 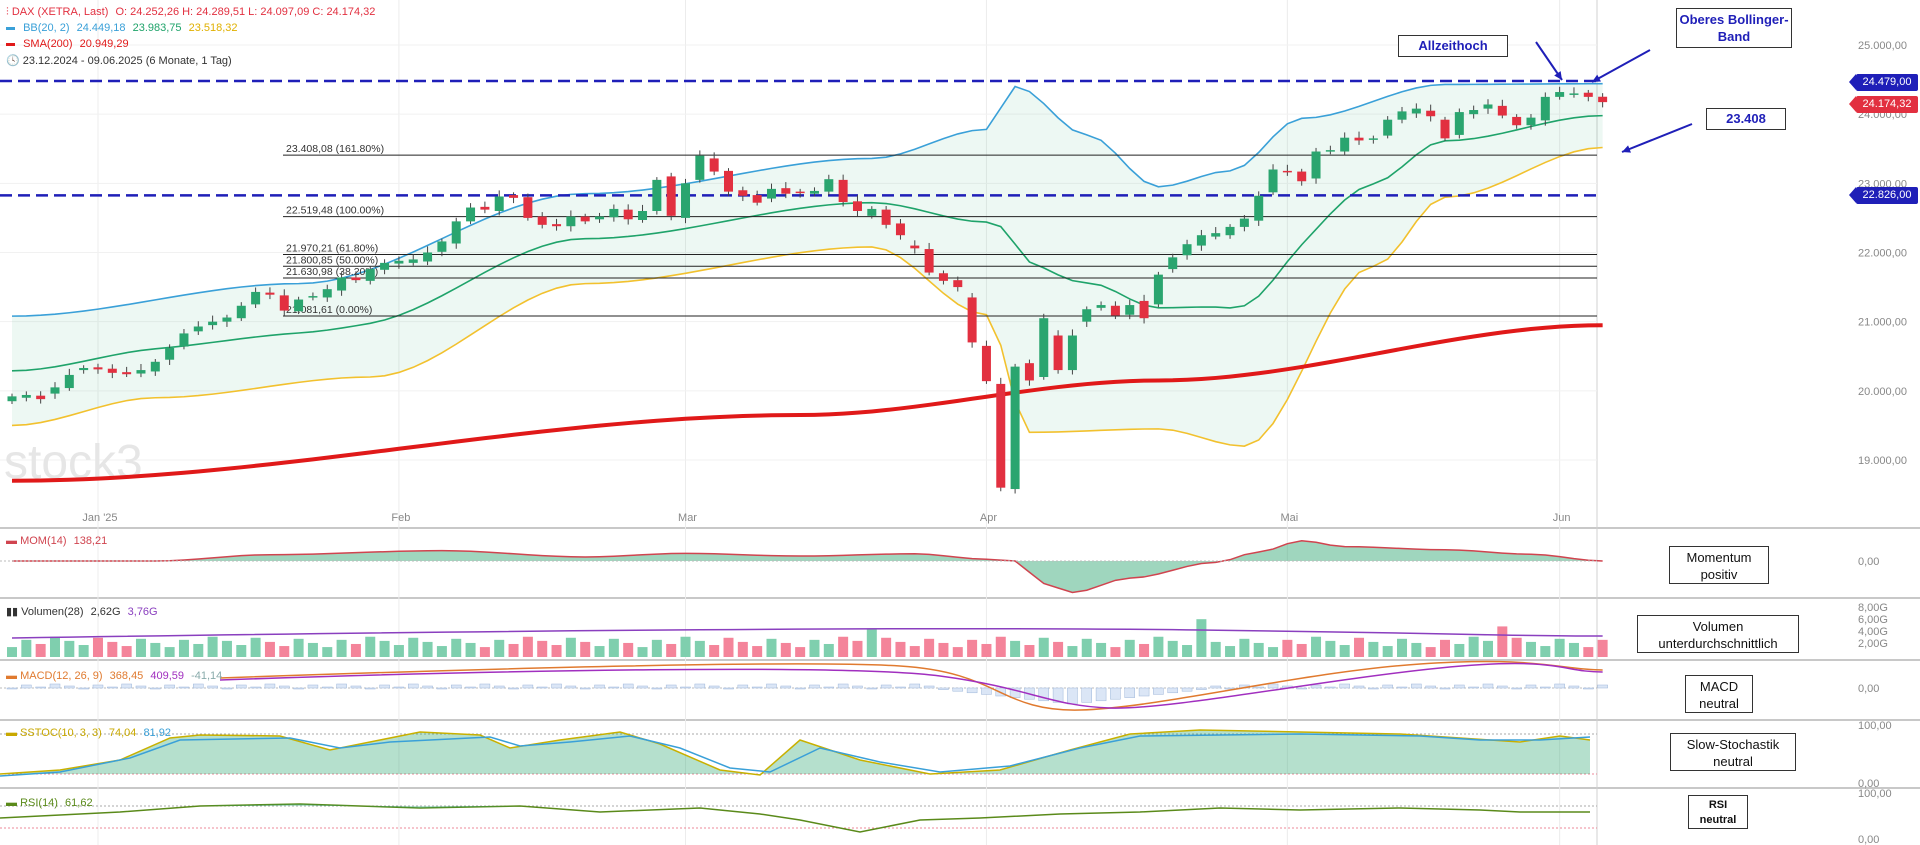 I want to click on x-tick-label: Apr, so click(x=988, y=518).